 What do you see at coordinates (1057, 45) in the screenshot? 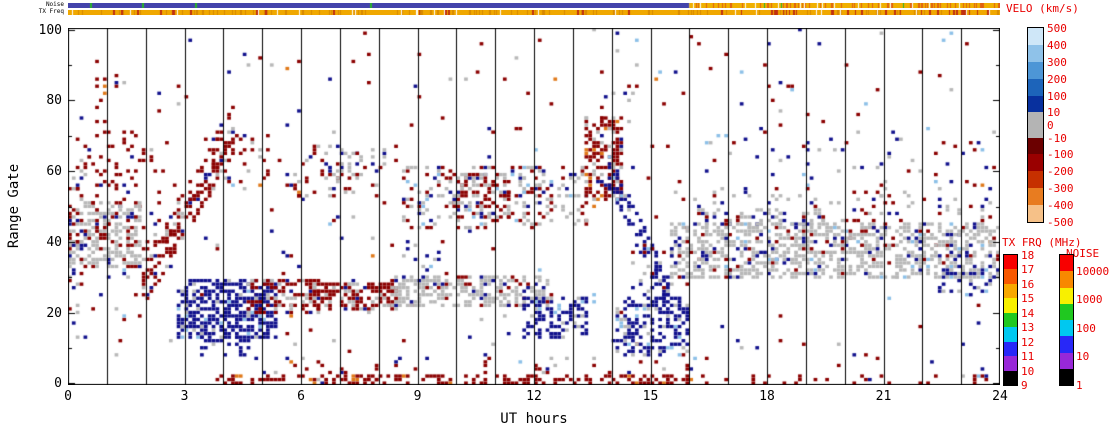
I see `velocity-colorbar-label: 400` at bounding box center [1057, 45].